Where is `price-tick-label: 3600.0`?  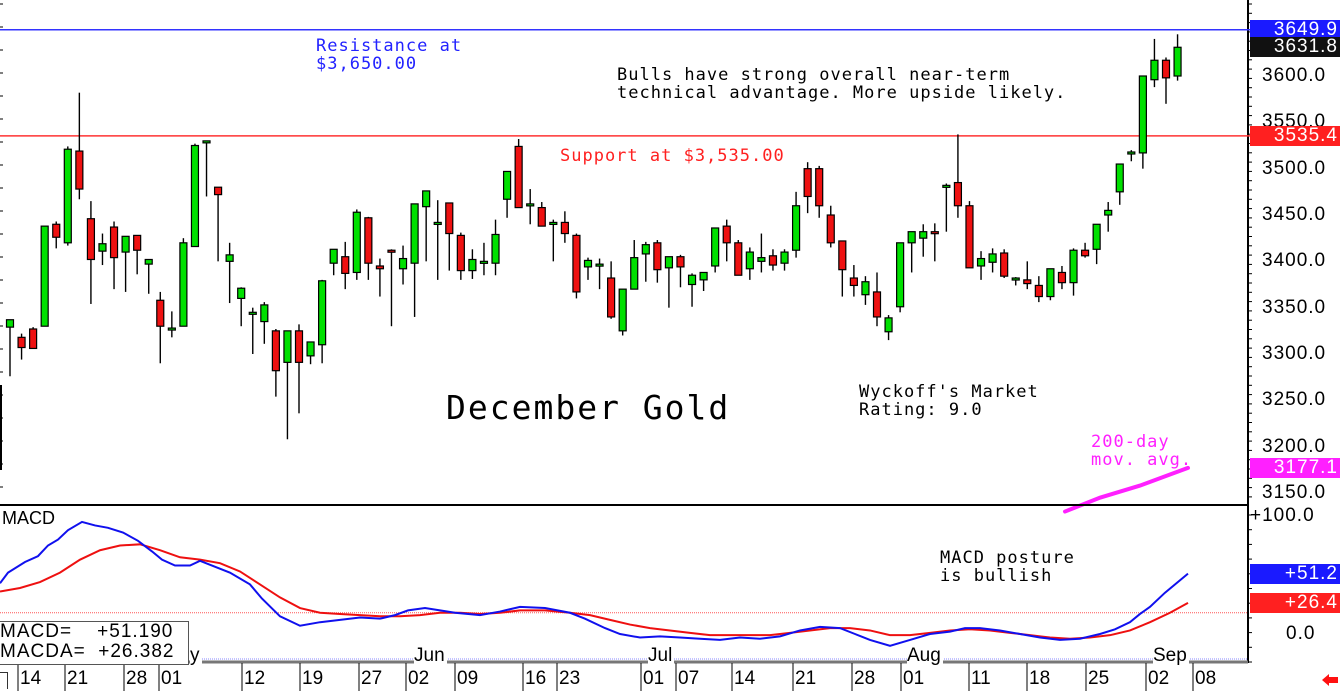 price-tick-label: 3600.0 is located at coordinates (1294, 75).